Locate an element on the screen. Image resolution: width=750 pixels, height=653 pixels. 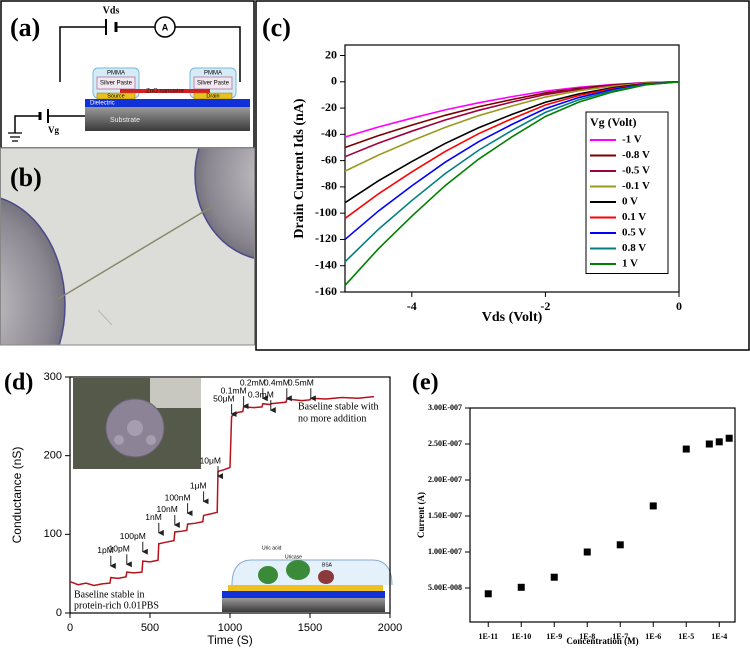
silver-paste is located at coordinates (116, 83).